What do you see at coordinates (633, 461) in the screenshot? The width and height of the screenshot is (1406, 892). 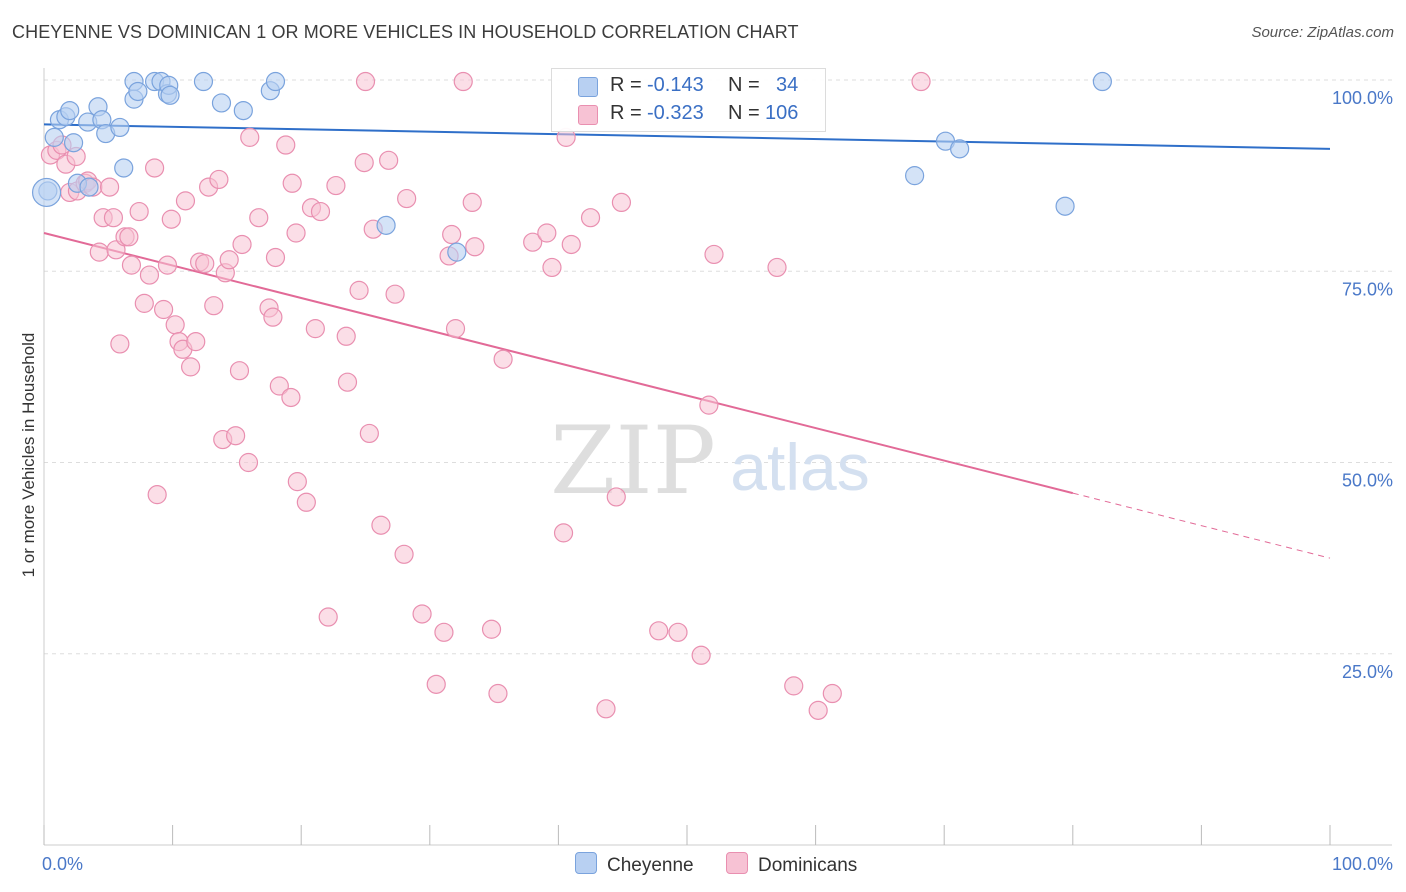 I see `watermark-zip: ZIP` at bounding box center [633, 461].